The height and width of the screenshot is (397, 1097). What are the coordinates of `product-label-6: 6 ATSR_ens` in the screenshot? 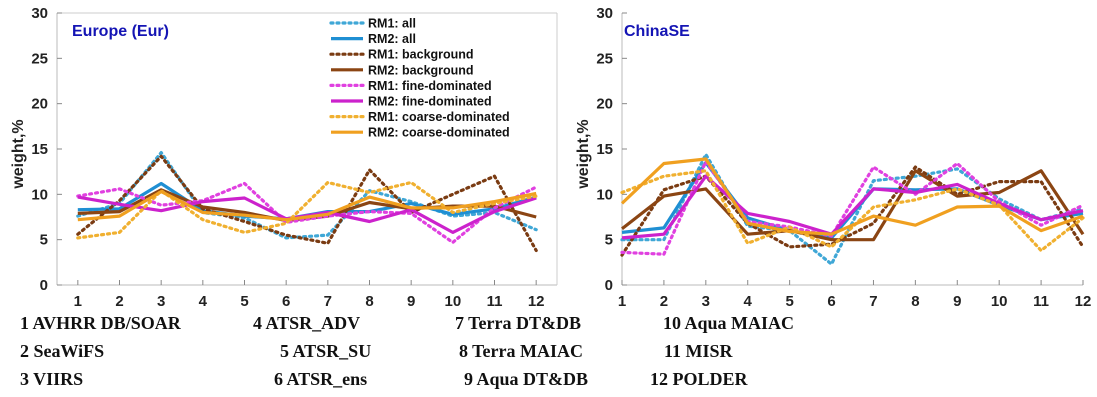 It's located at (320, 379).